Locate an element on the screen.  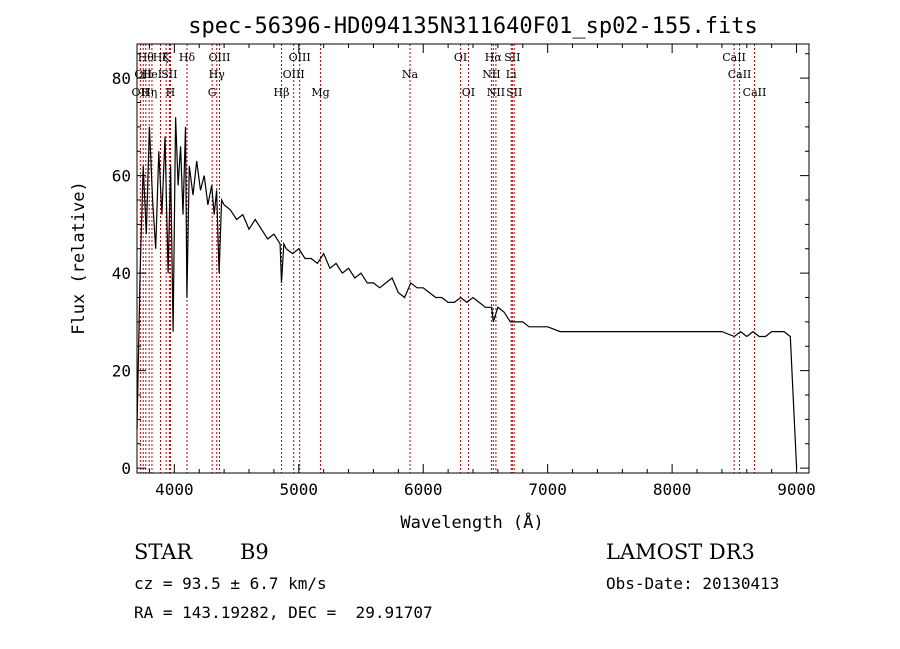
x-tick-label-4: 8000 is located at coordinates (672, 489).